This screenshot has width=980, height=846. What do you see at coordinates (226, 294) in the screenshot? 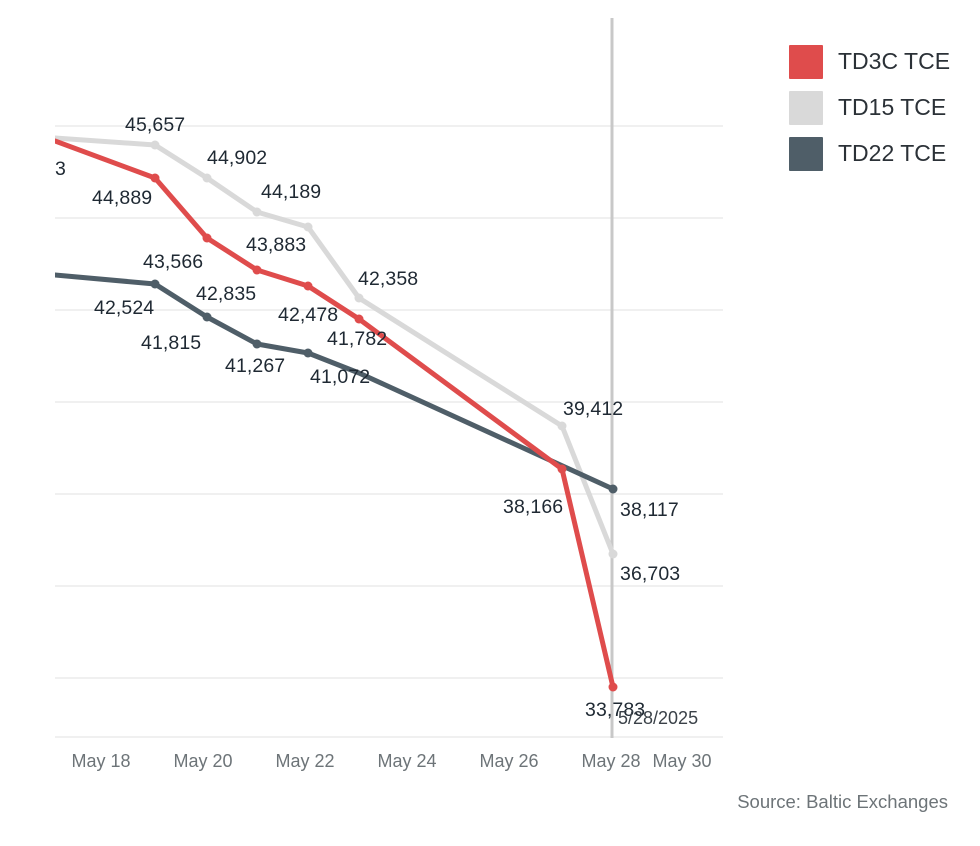
I see `data-label-td3c-42835: 42,835` at bounding box center [226, 294].